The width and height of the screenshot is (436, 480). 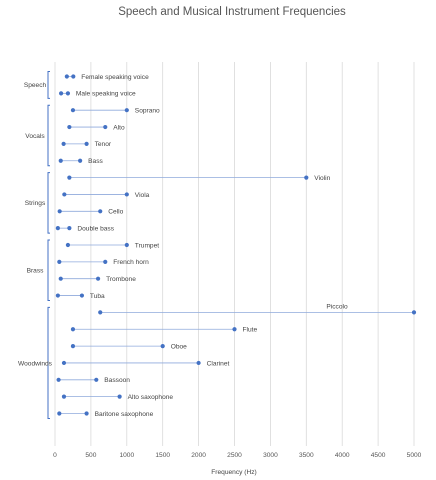 I want to click on series-label: French horn, so click(x=131, y=262).